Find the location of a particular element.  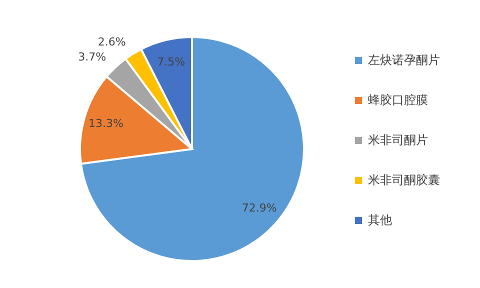

legend-label: 米非司酮胶囊 is located at coordinates (404, 180).